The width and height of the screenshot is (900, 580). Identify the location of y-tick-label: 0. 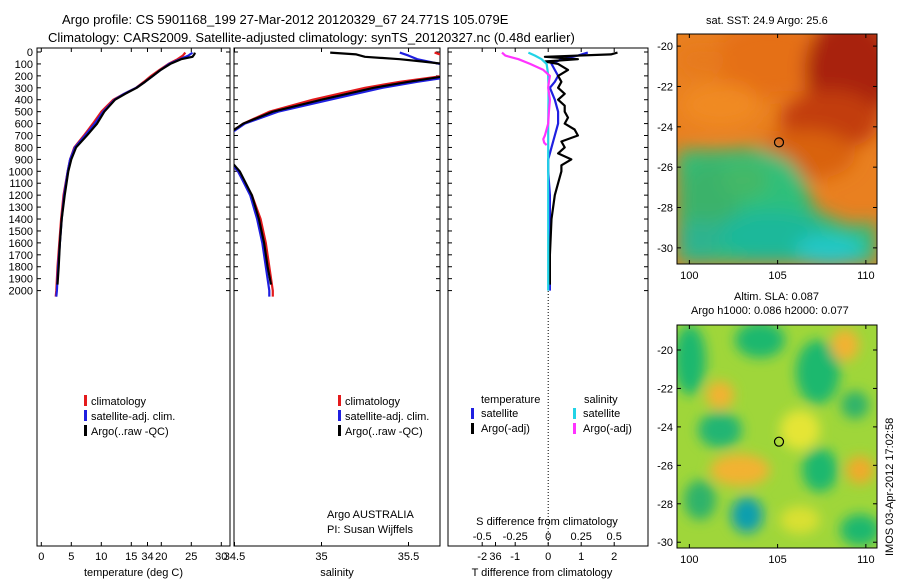
(30, 53).